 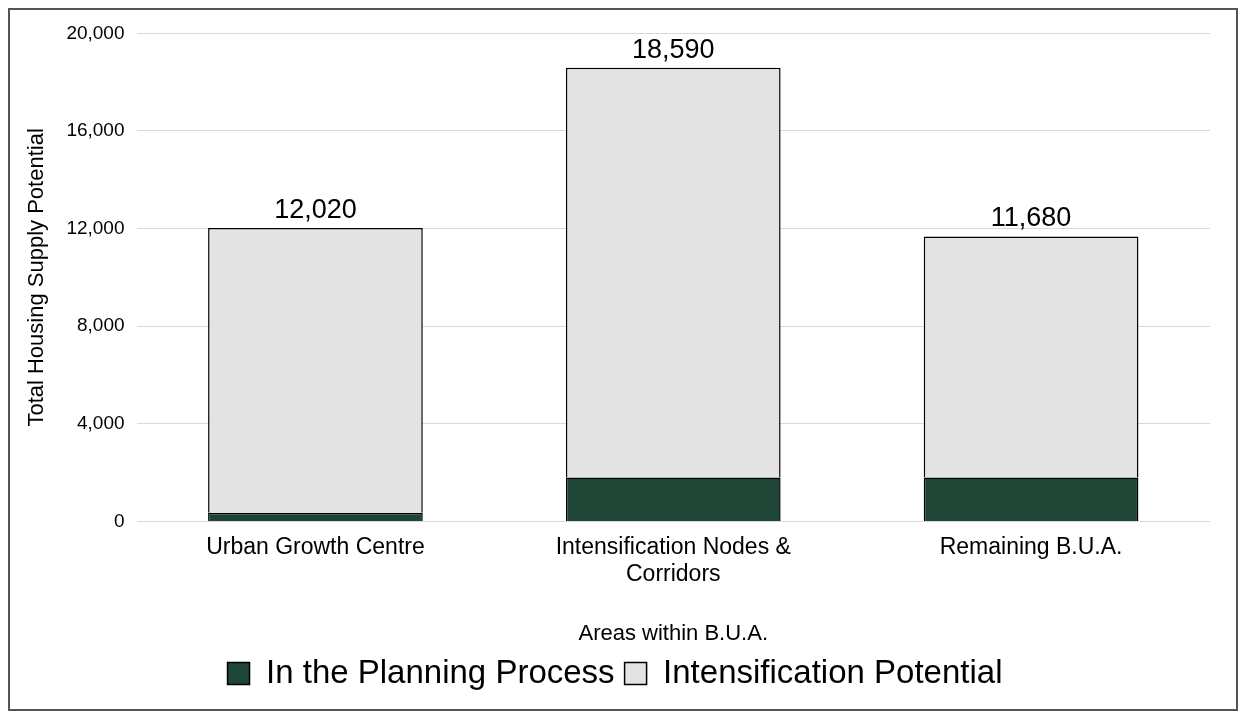 What do you see at coordinates (673, 48) in the screenshot?
I see `total-label: 18,590` at bounding box center [673, 48].